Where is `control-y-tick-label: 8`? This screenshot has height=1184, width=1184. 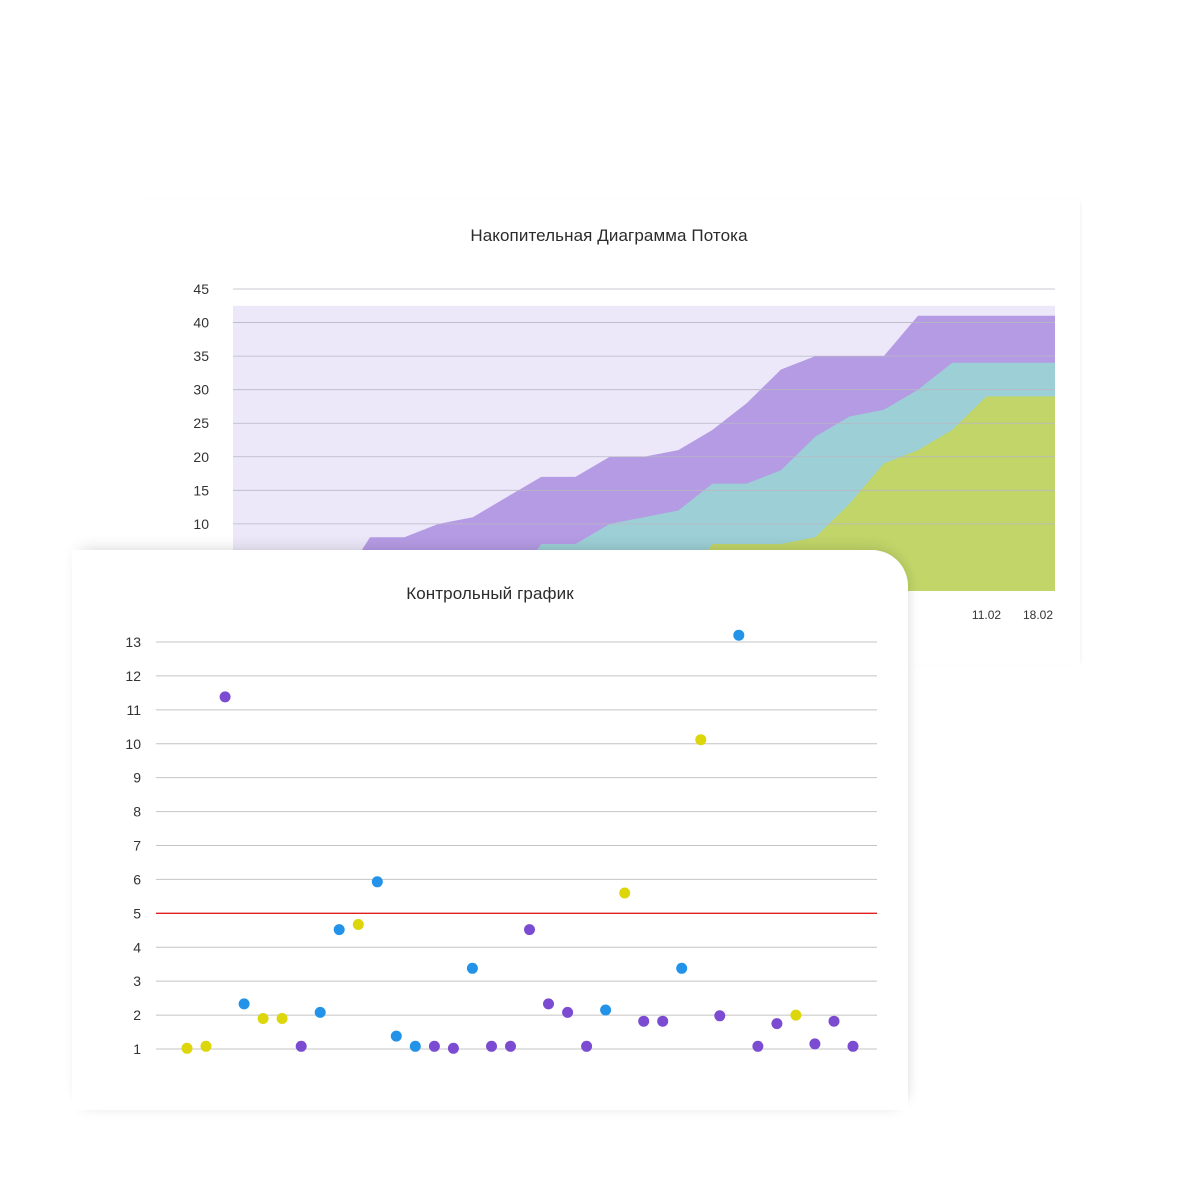 control-y-tick-label: 8 is located at coordinates (137, 812).